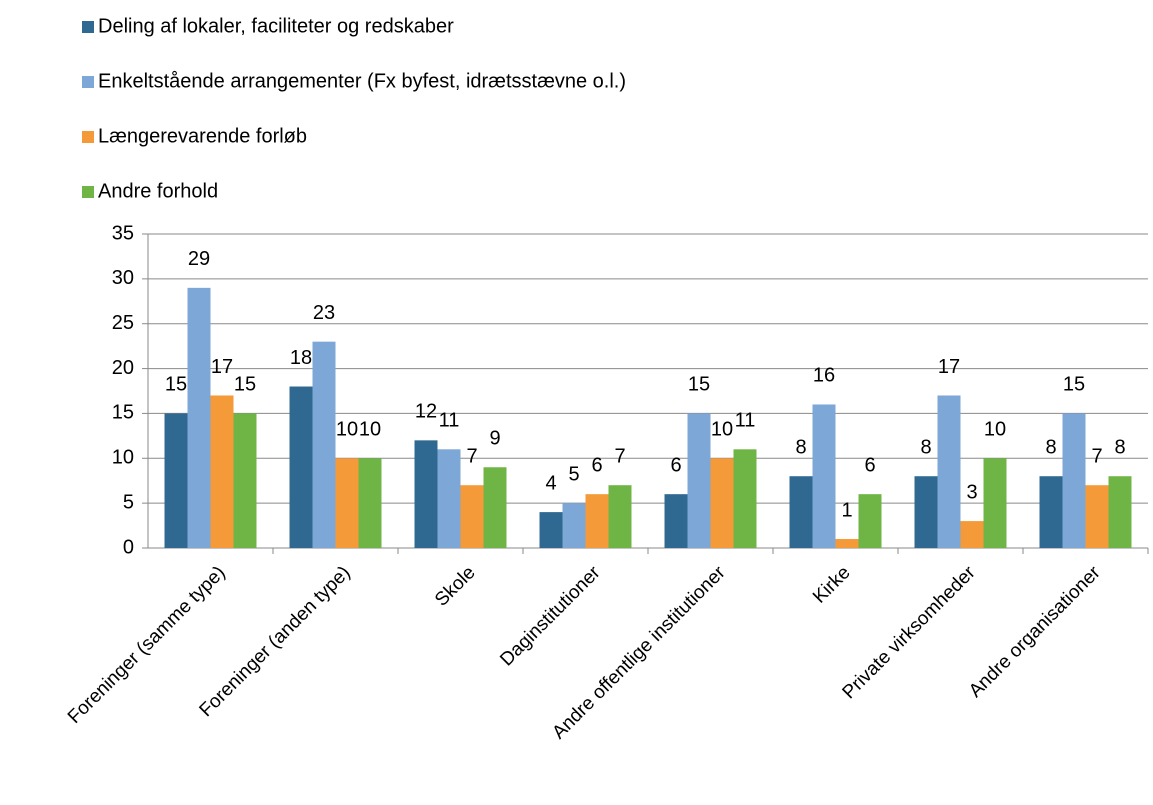 The width and height of the screenshot is (1153, 805). I want to click on y-tick-label: 5, so click(128, 502).